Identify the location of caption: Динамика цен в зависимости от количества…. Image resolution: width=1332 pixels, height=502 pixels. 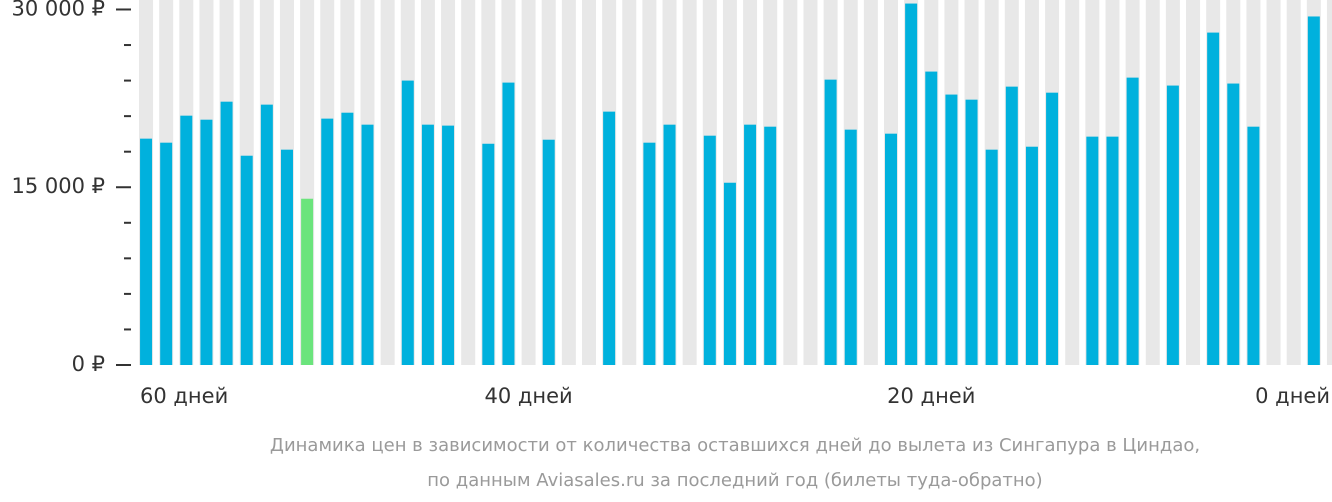
(735, 445).